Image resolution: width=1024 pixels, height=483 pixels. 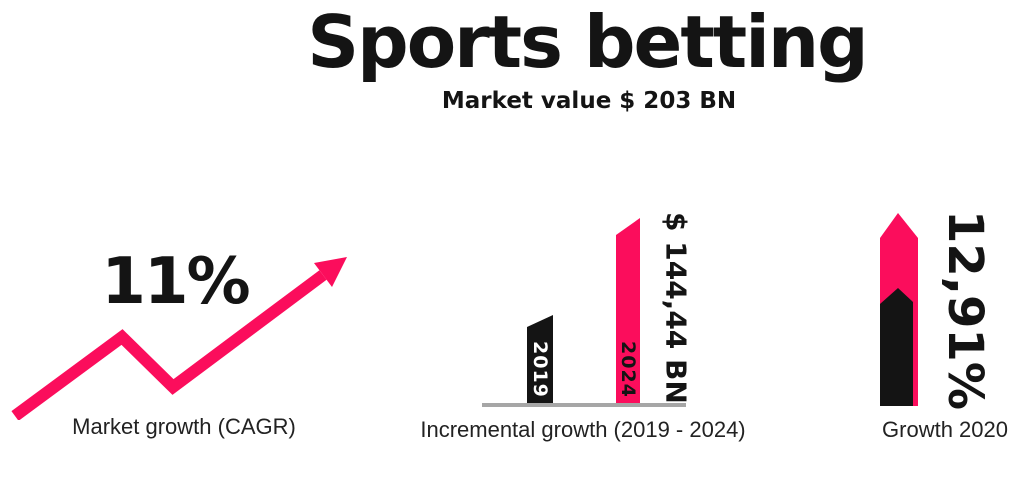 I want to click on growth-2020-value: 12,91%, so click(x=965, y=310).